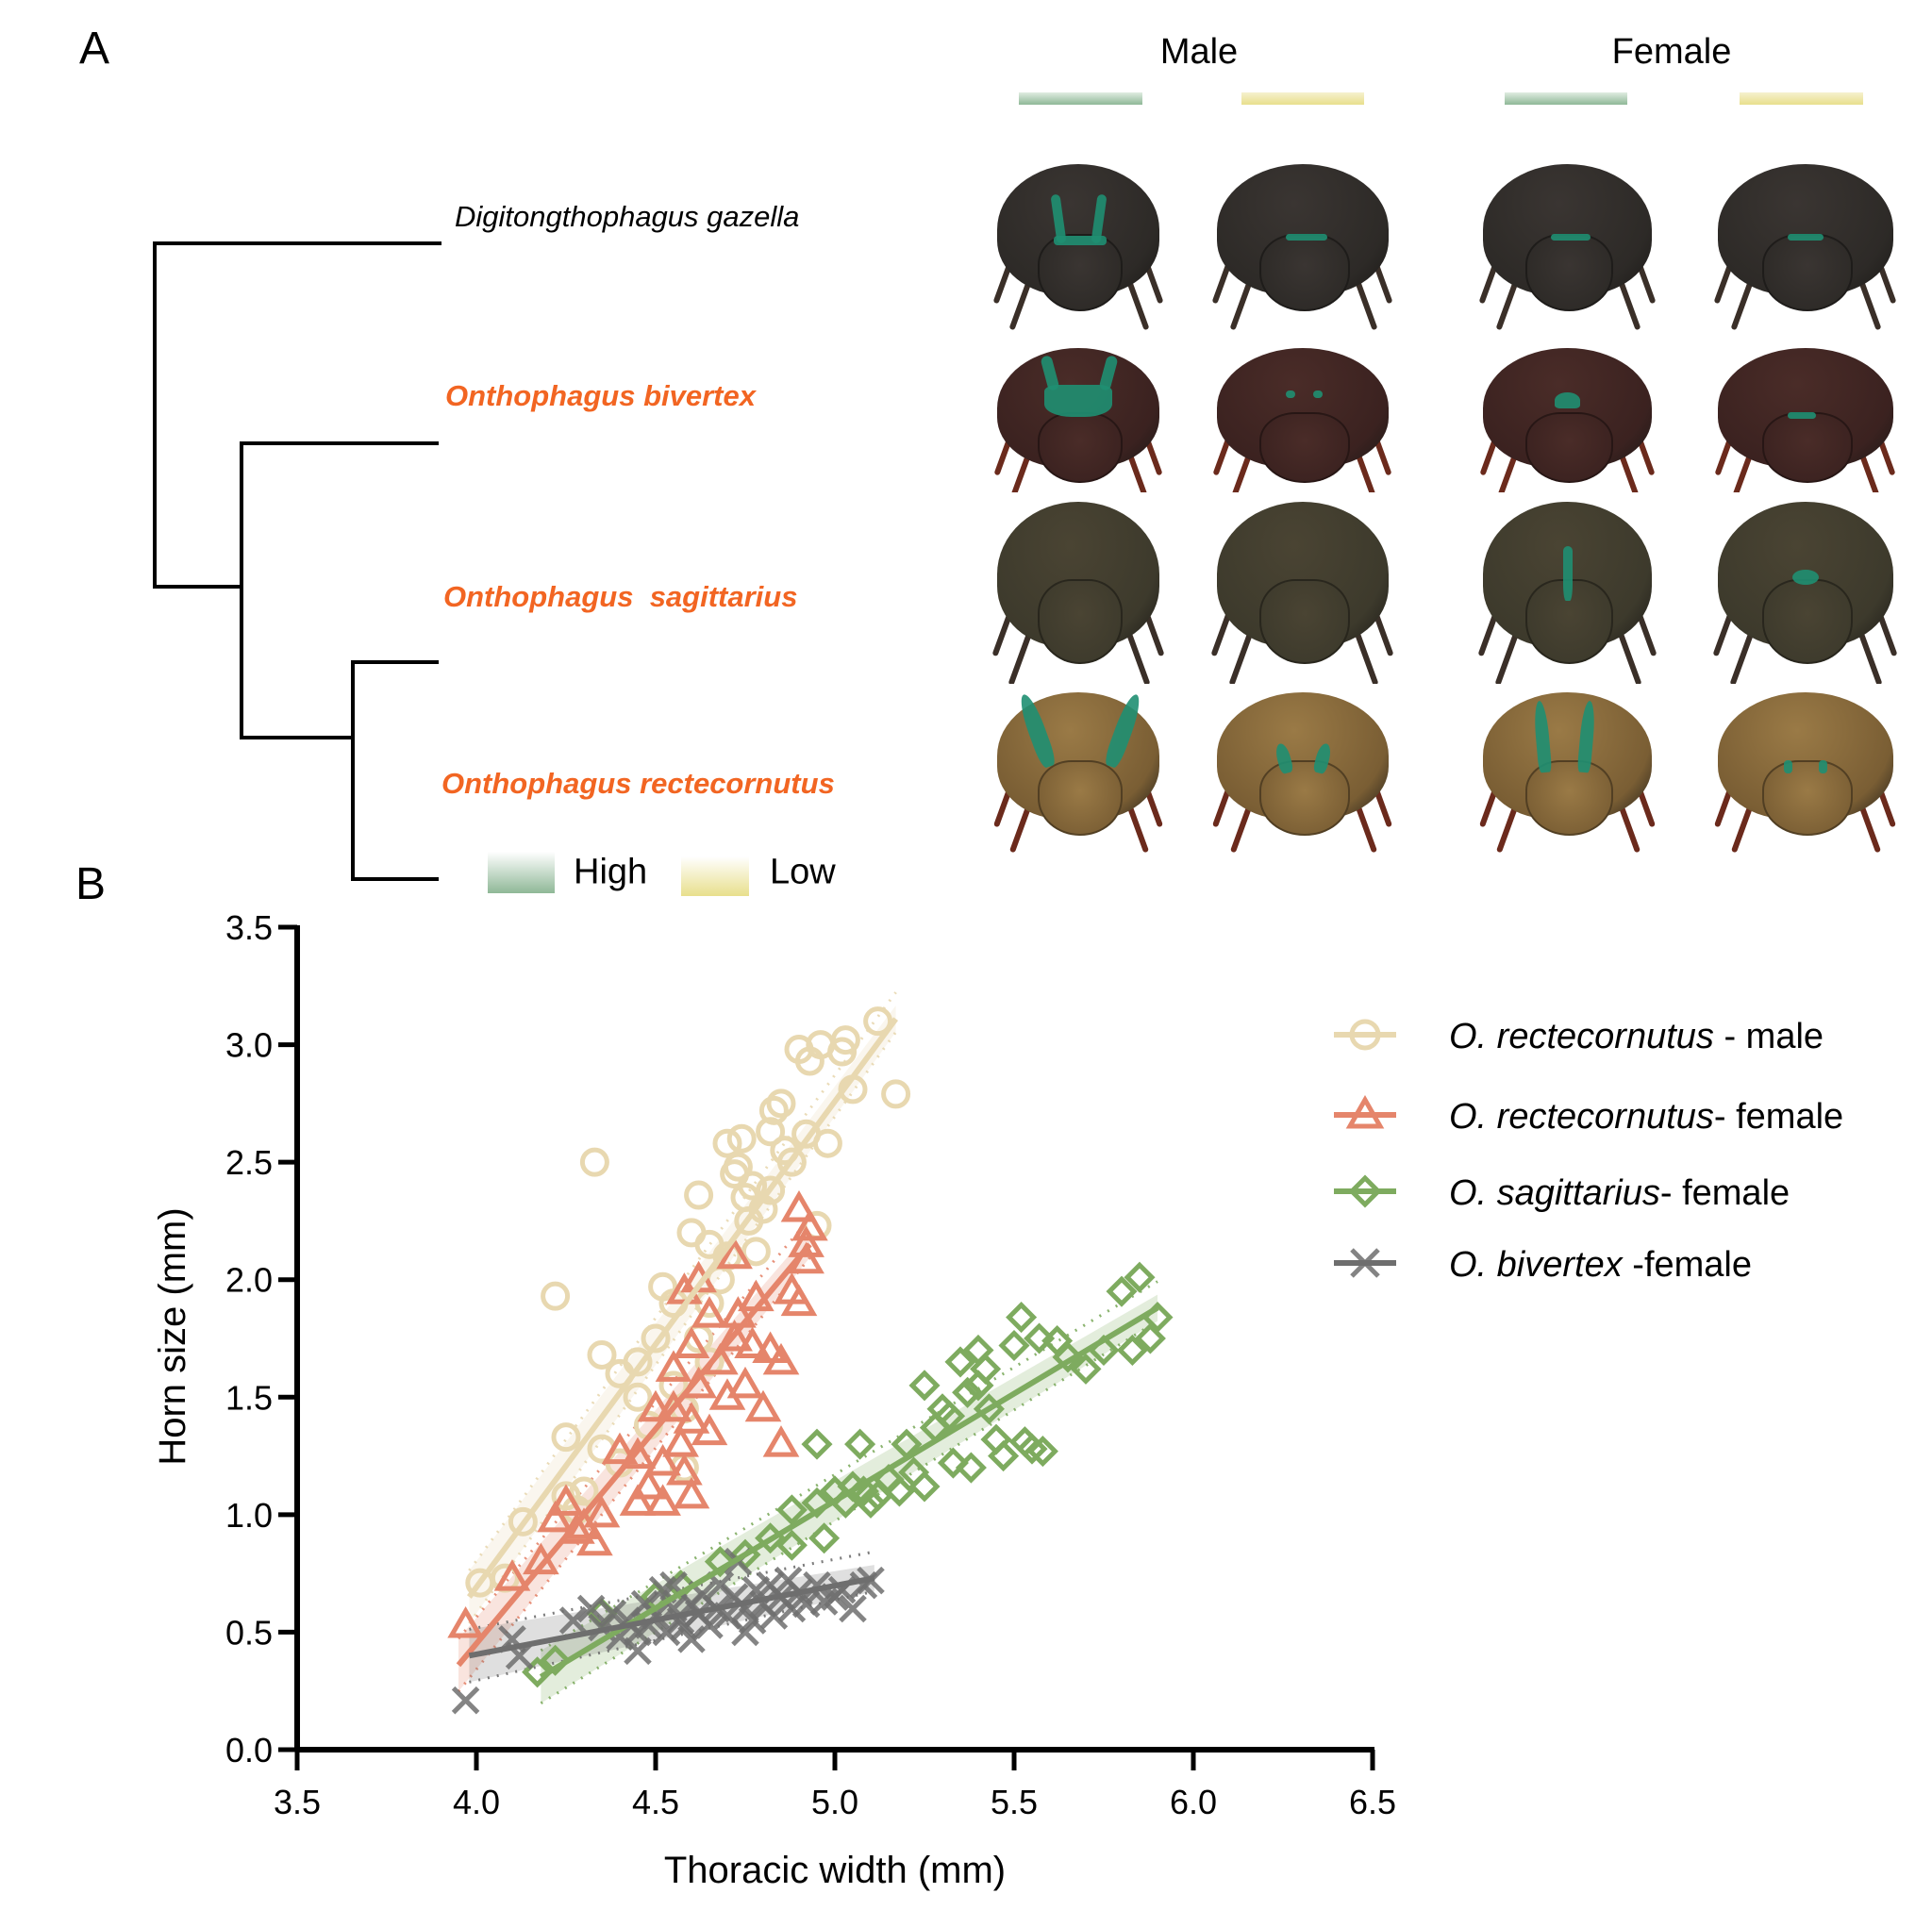 The height and width of the screenshot is (1927, 1932). What do you see at coordinates (849, 1467) in the screenshot?
I see `confidence-bound` at bounding box center [849, 1467].